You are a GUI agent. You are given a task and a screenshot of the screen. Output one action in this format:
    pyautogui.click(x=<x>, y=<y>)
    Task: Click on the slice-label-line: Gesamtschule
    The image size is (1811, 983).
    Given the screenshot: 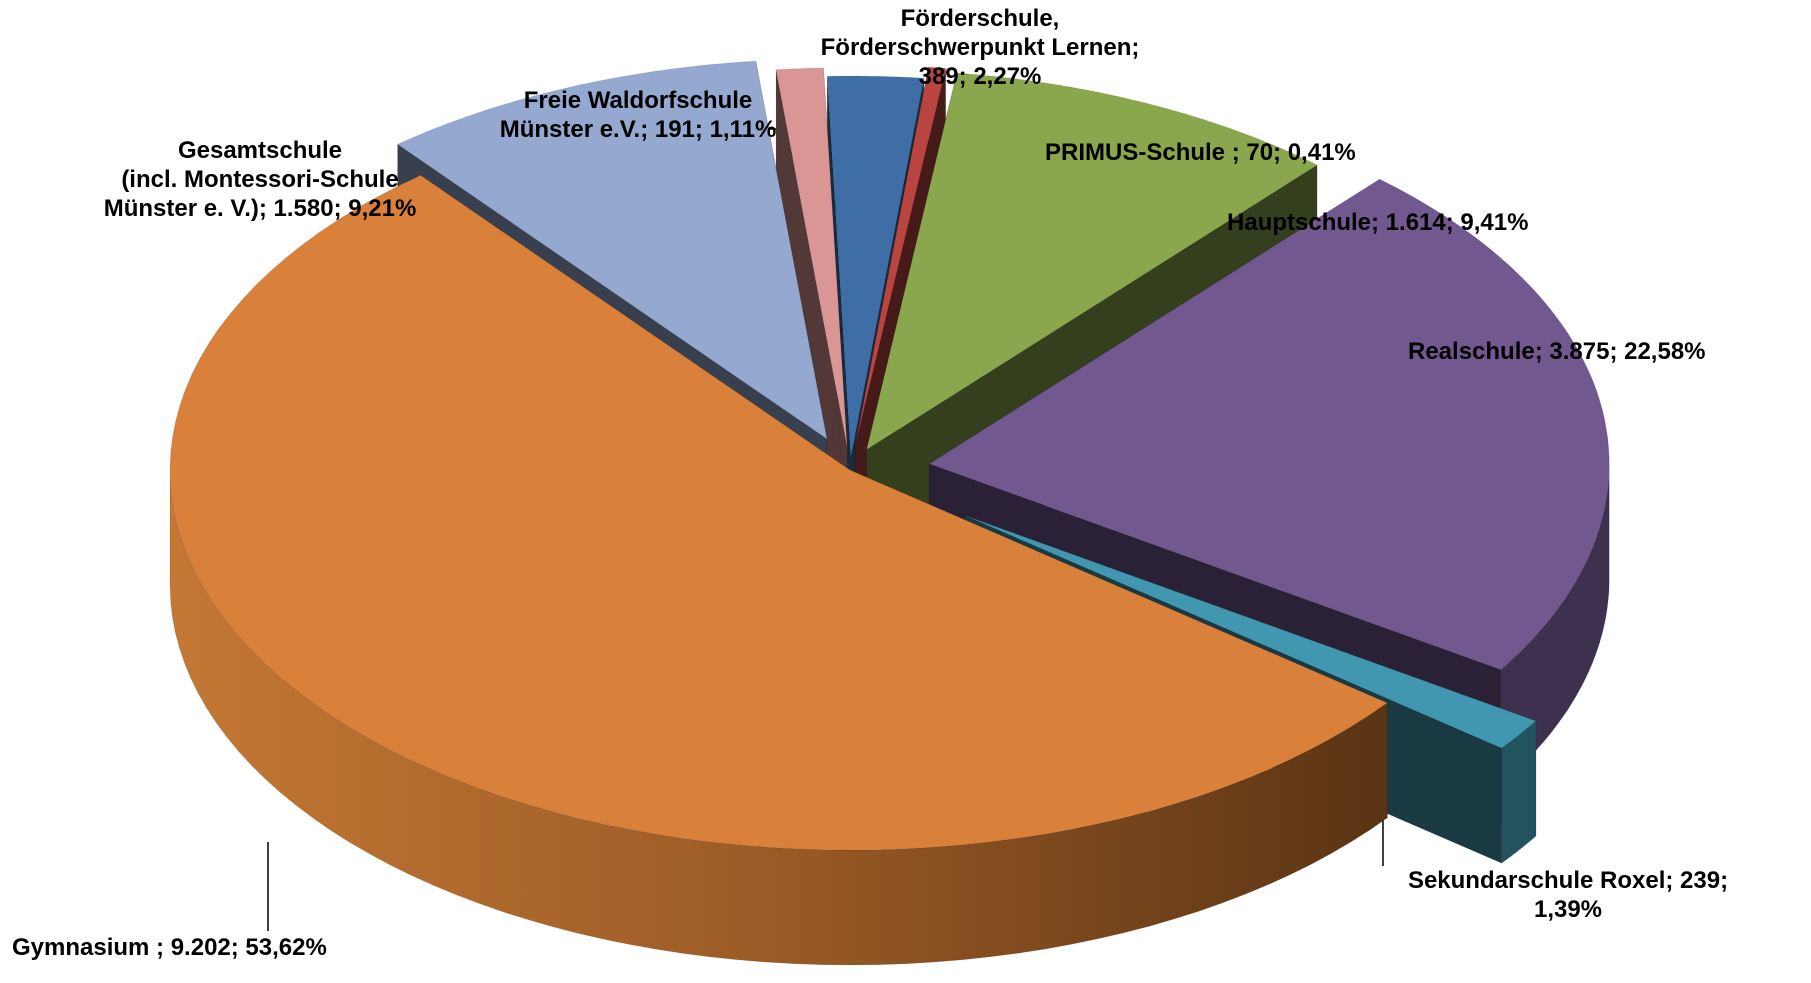 What is the action you would take?
    pyautogui.click(x=260, y=150)
    